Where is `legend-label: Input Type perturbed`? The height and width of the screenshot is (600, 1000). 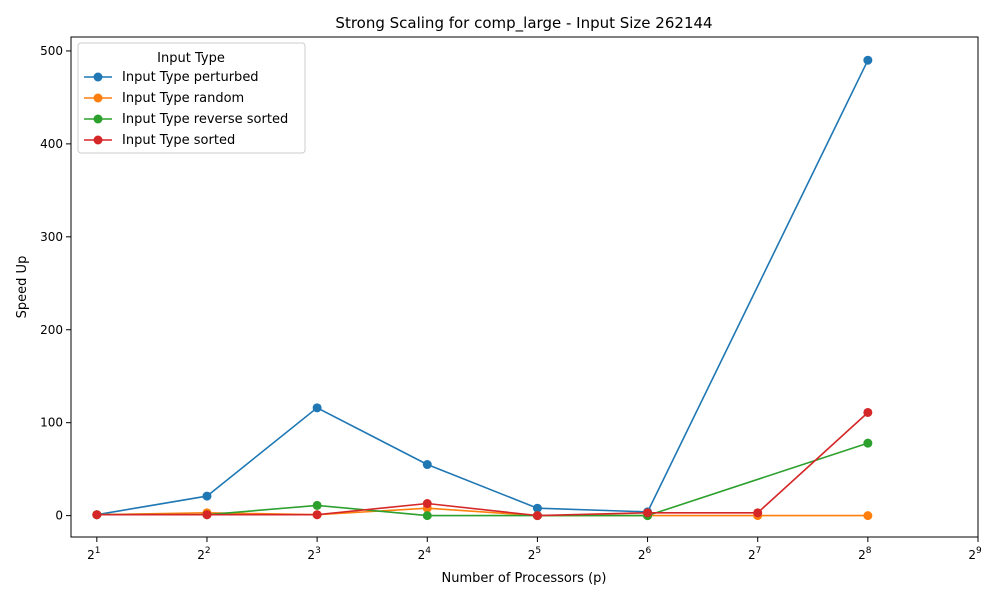 legend-label: Input Type perturbed is located at coordinates (190, 77).